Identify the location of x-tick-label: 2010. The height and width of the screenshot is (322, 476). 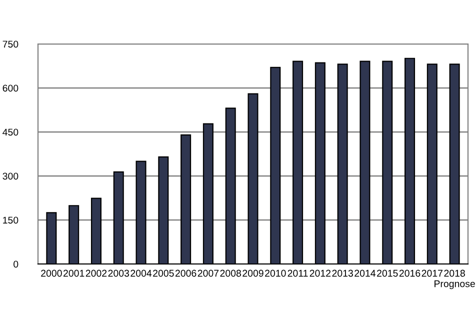
(275, 273).